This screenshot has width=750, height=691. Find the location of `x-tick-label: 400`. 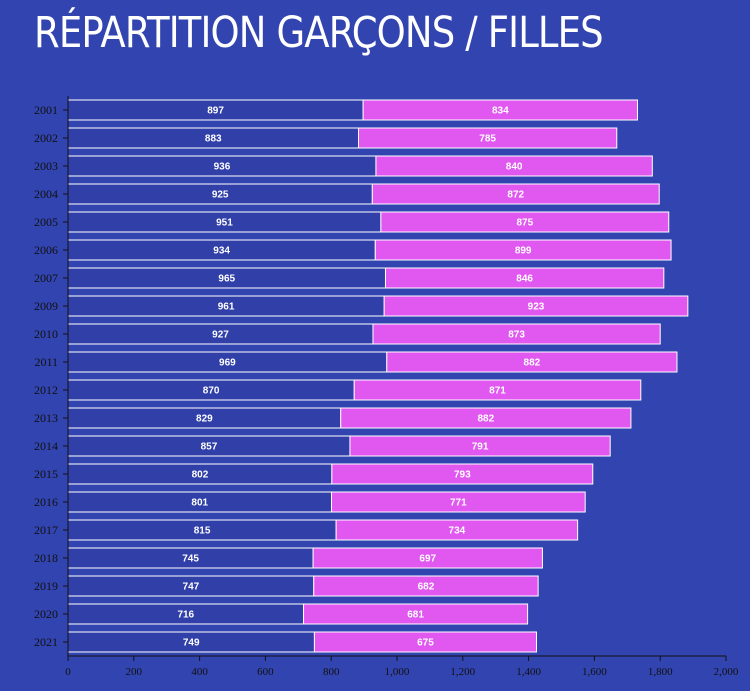

x-tick-label: 400 is located at coordinates (199, 672).